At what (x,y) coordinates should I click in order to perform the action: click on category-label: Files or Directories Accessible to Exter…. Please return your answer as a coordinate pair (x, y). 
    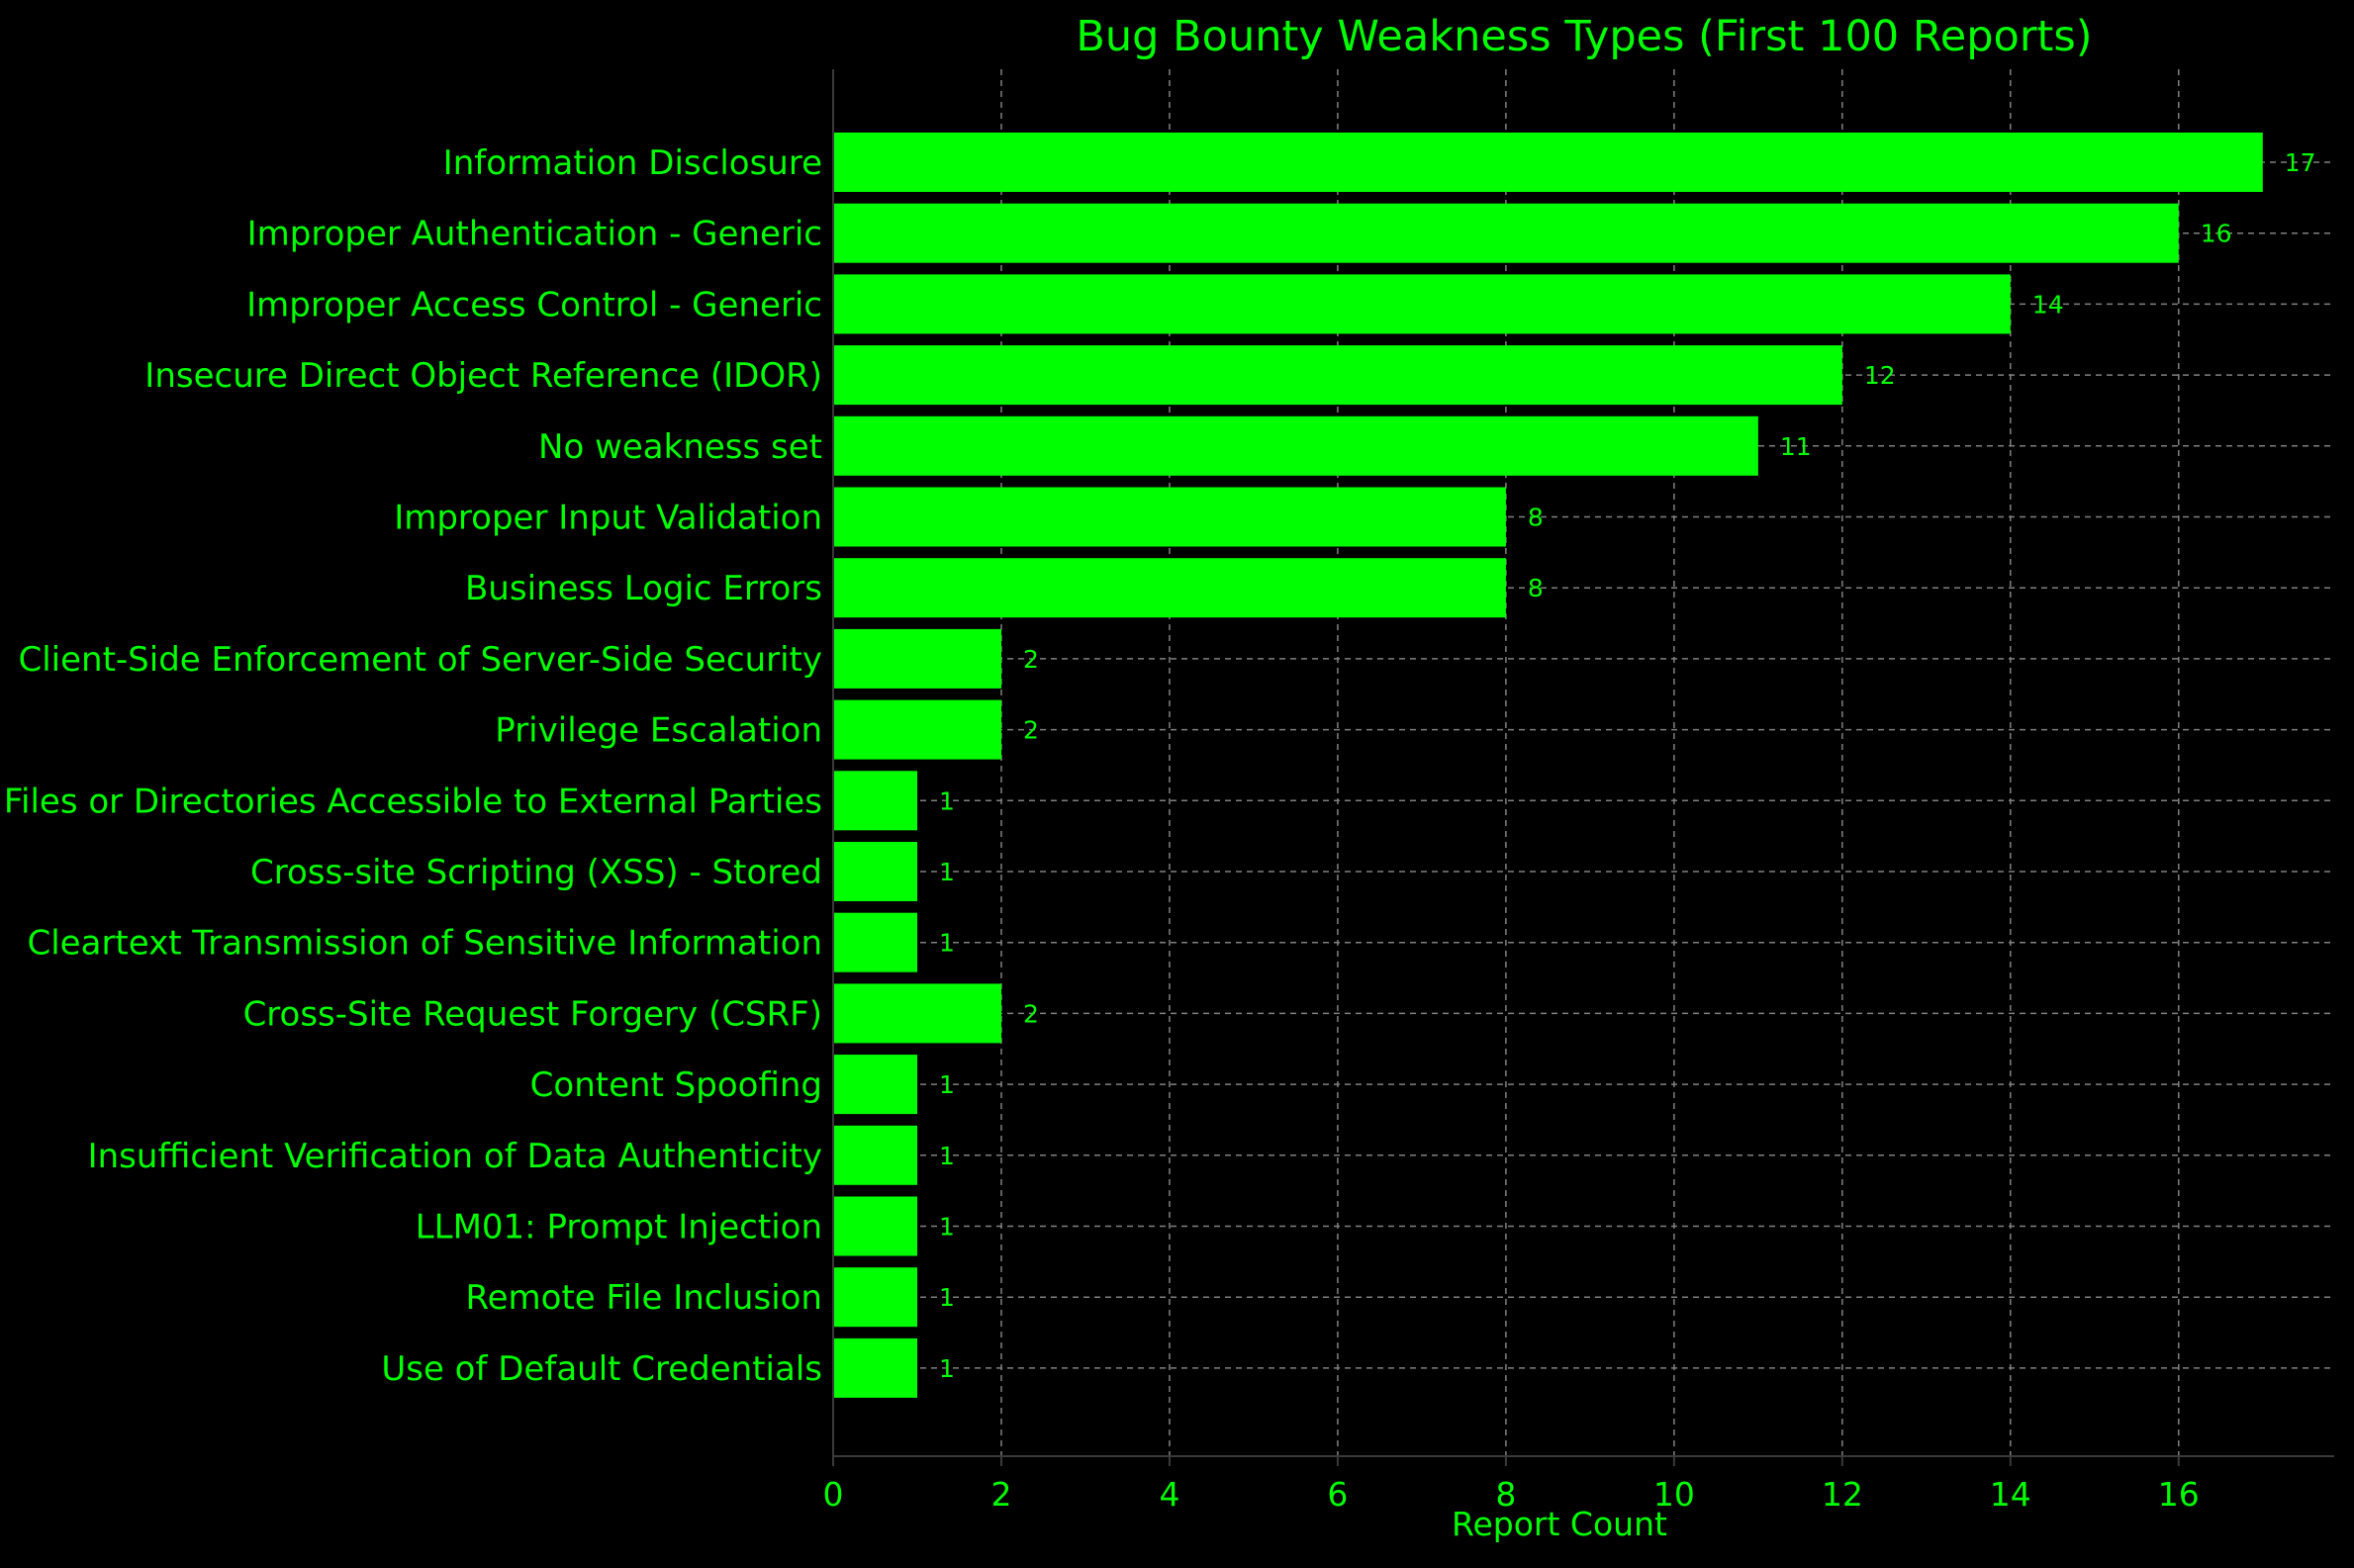
    Looking at the image, I should click on (413, 801).